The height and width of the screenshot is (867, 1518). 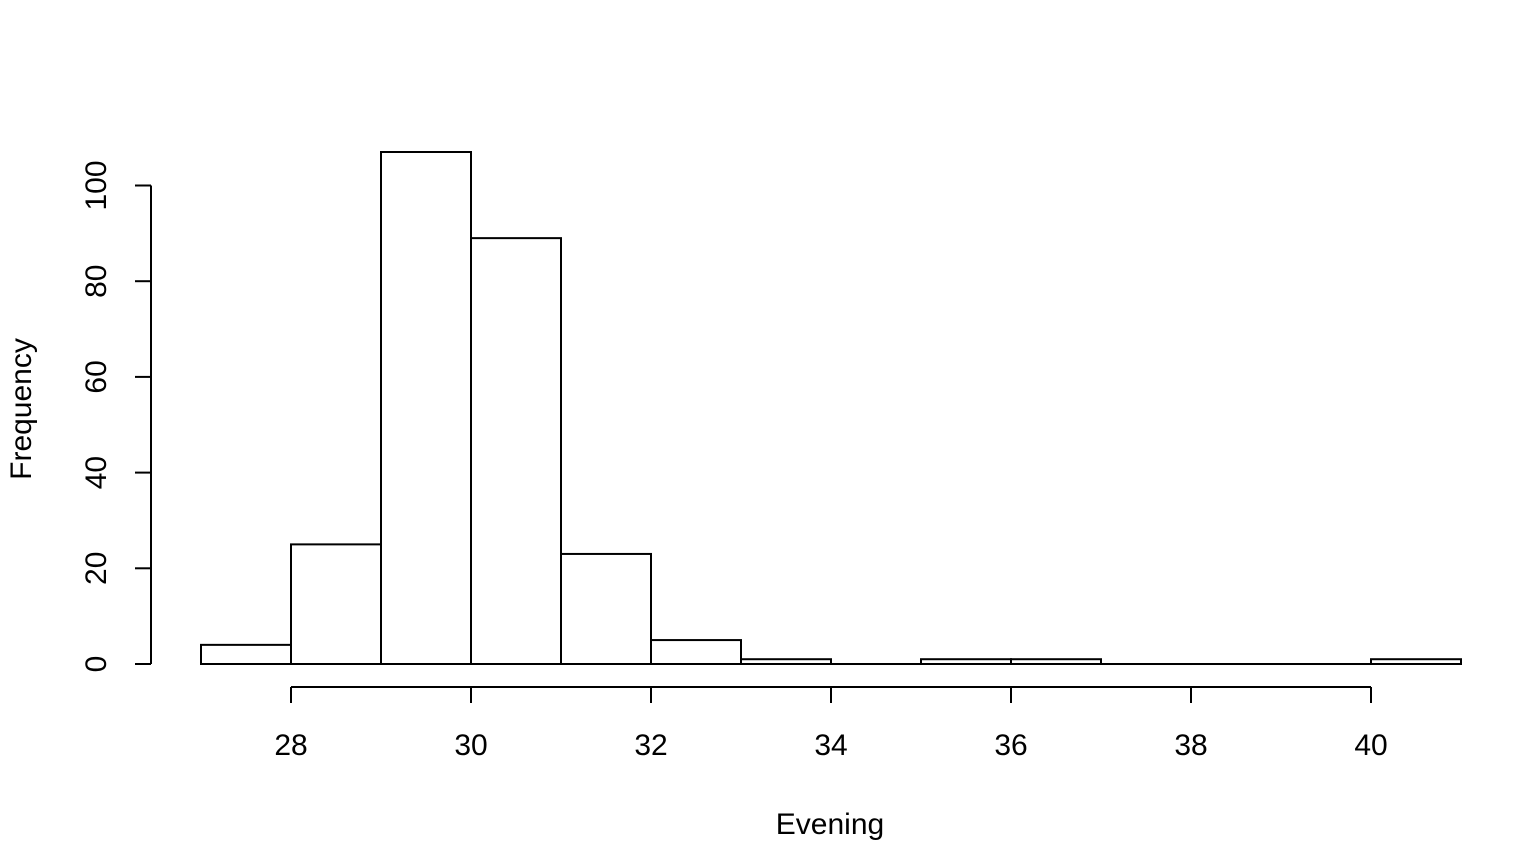 I want to click on x-tick-label: 40, so click(x=1370, y=745).